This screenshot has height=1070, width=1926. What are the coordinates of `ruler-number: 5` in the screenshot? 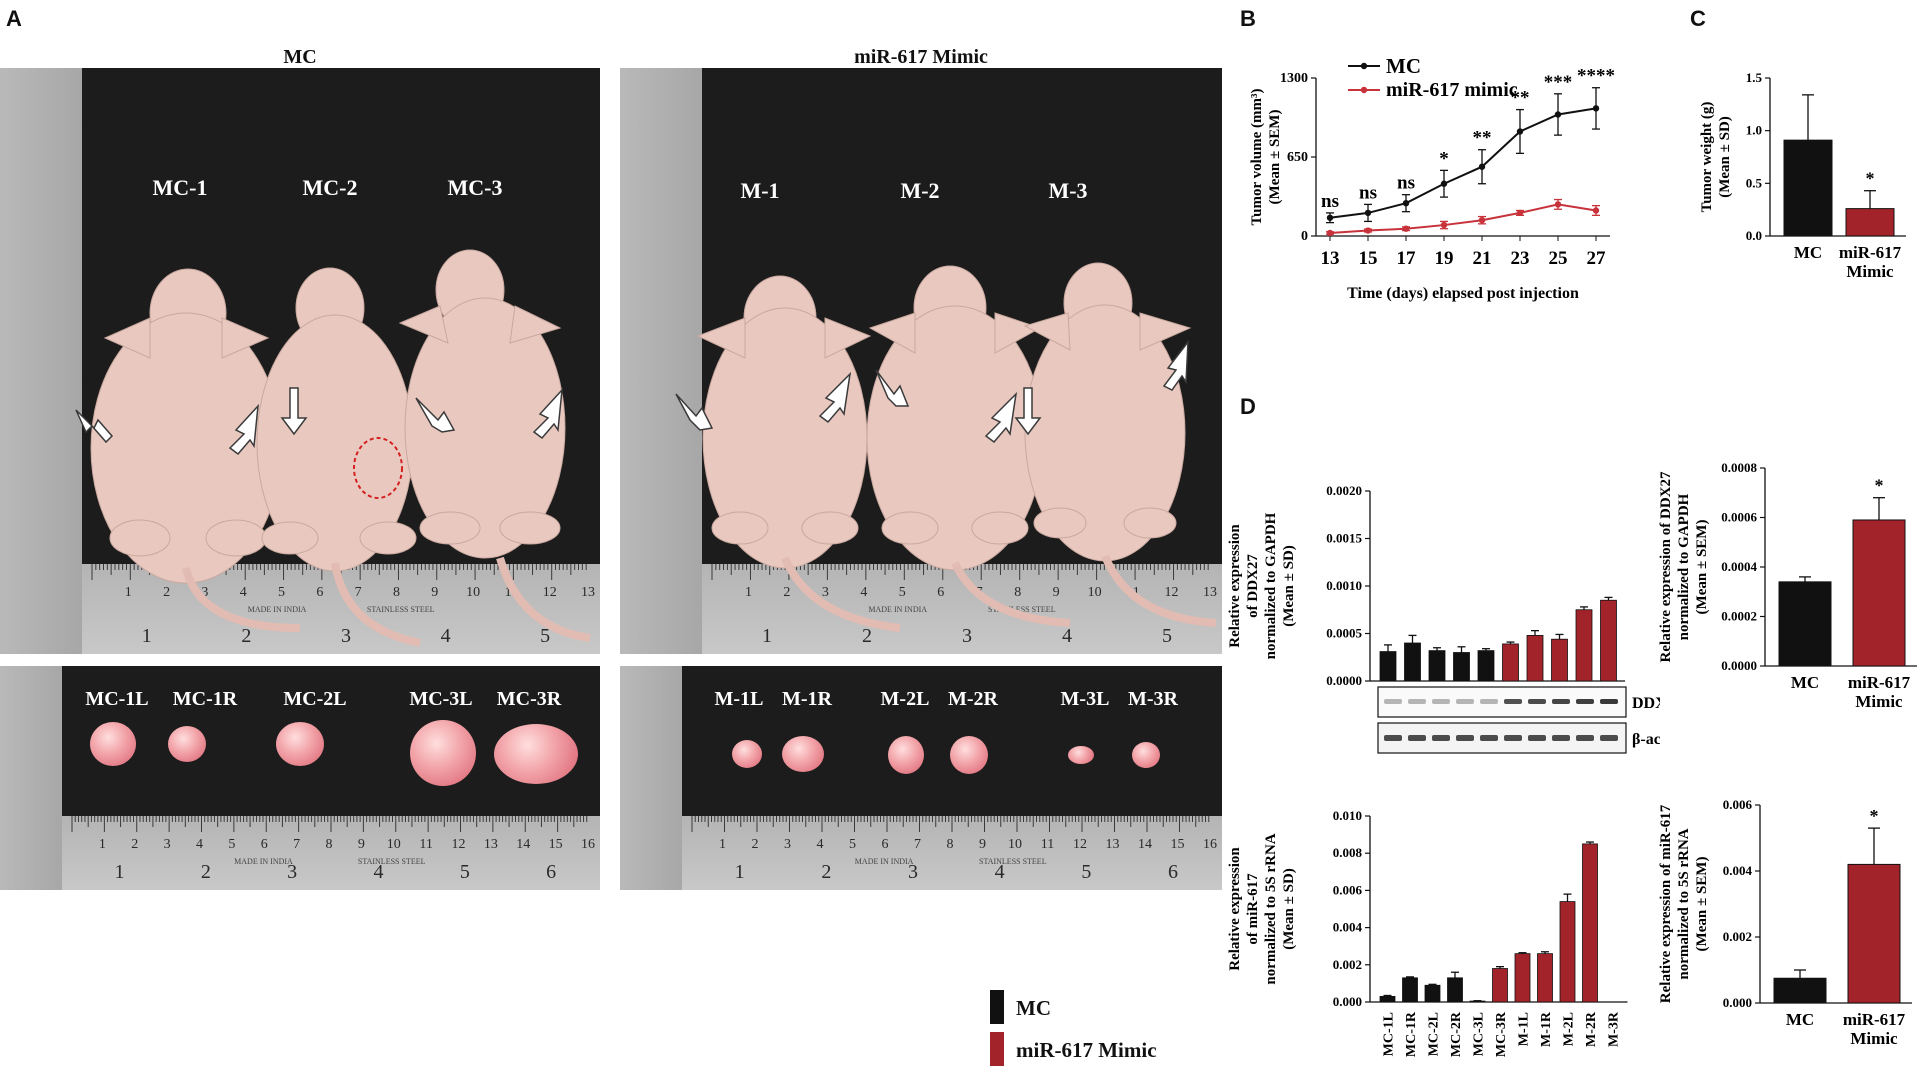 It's located at (902, 592).